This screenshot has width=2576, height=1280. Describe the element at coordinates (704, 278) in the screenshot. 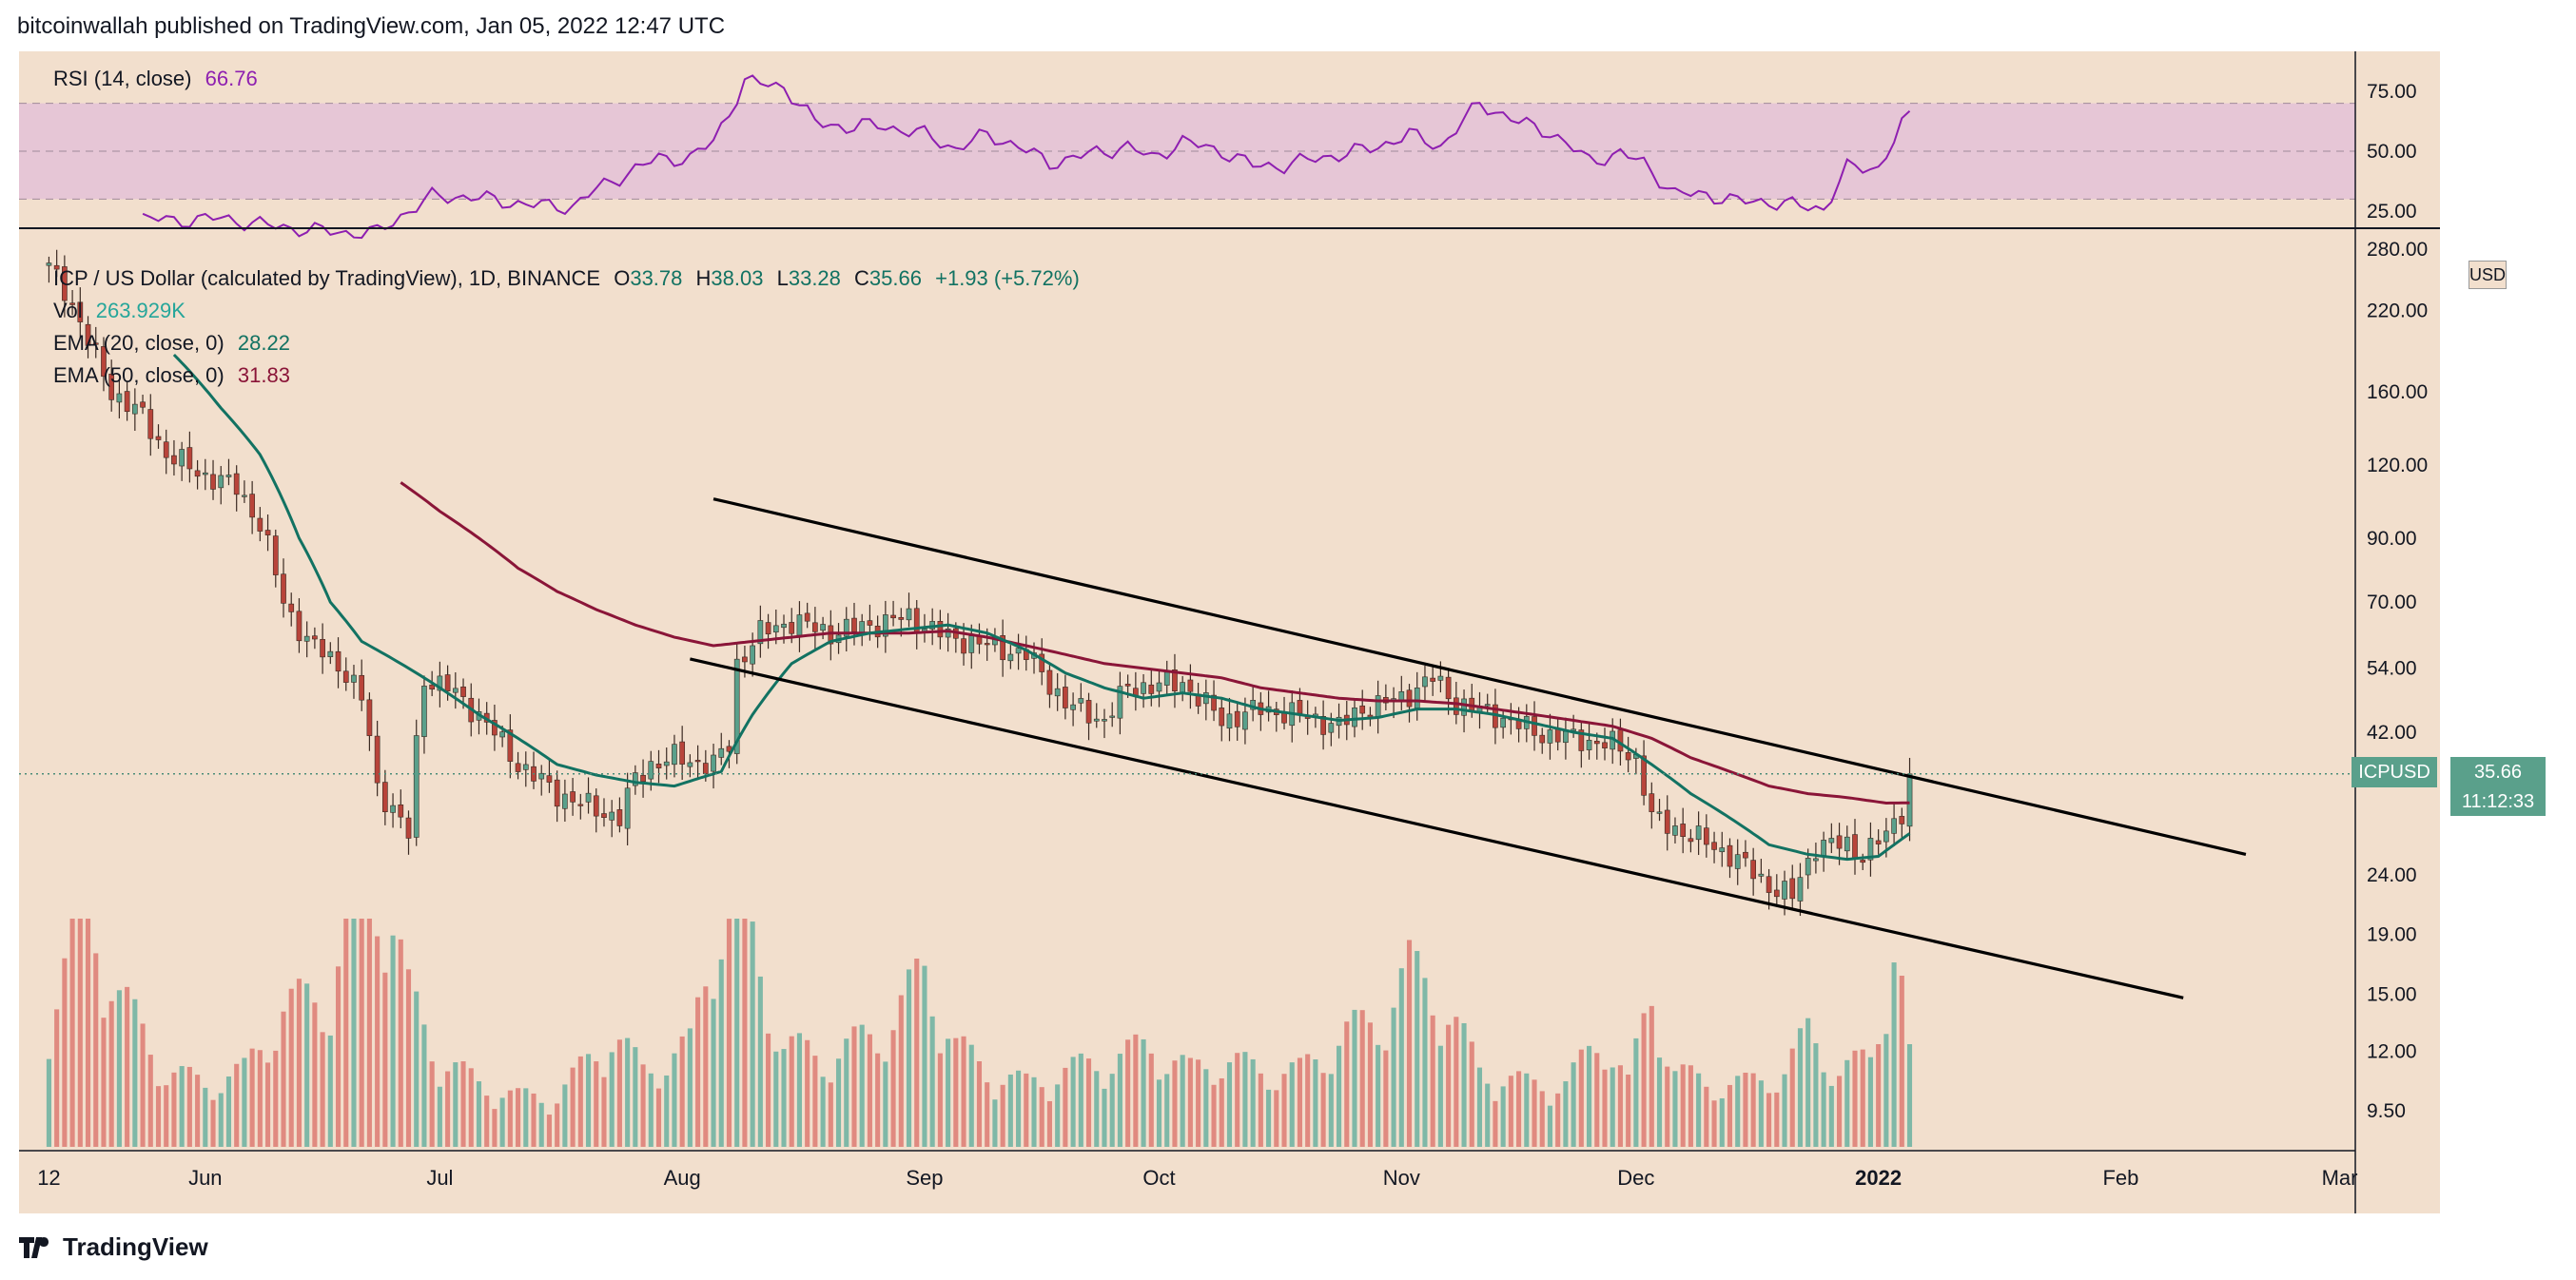

I see `high-label: H` at that location.